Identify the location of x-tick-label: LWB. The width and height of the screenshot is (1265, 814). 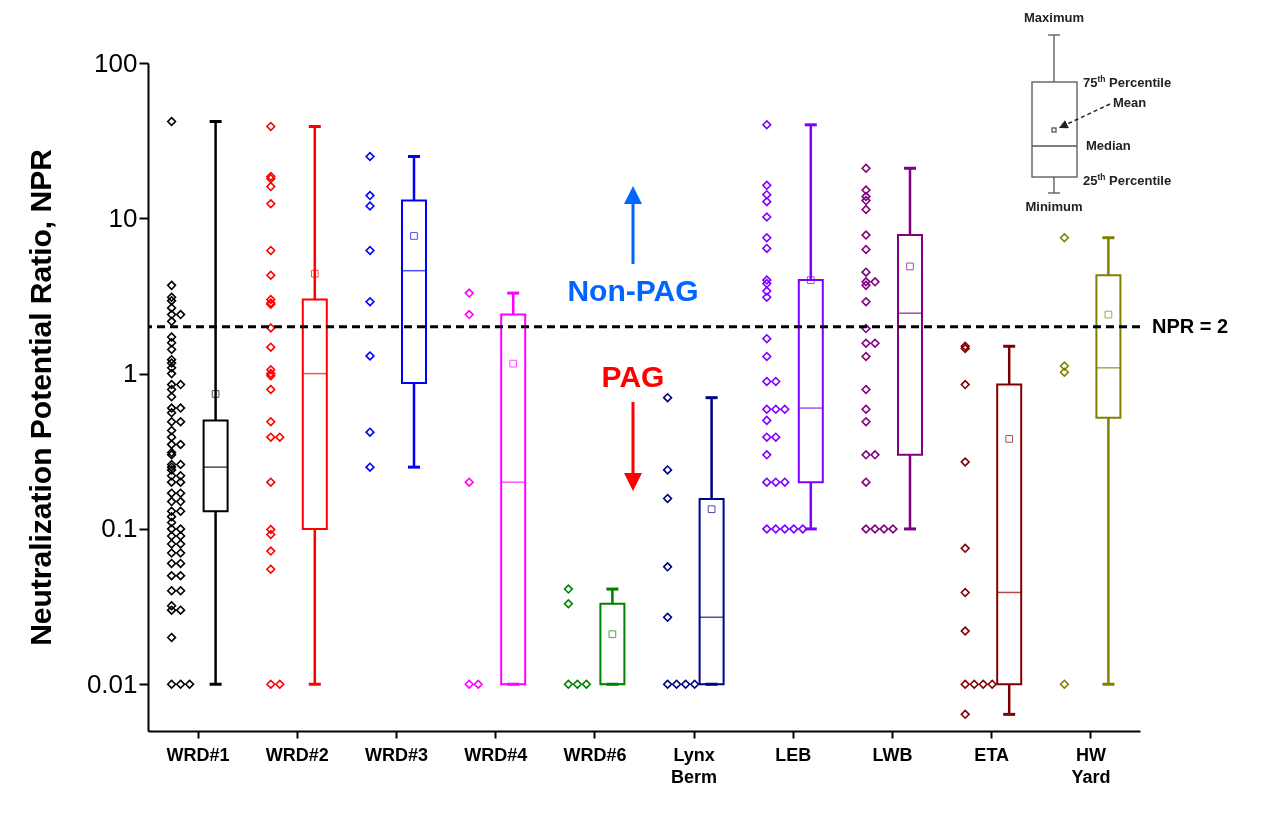
(892, 754).